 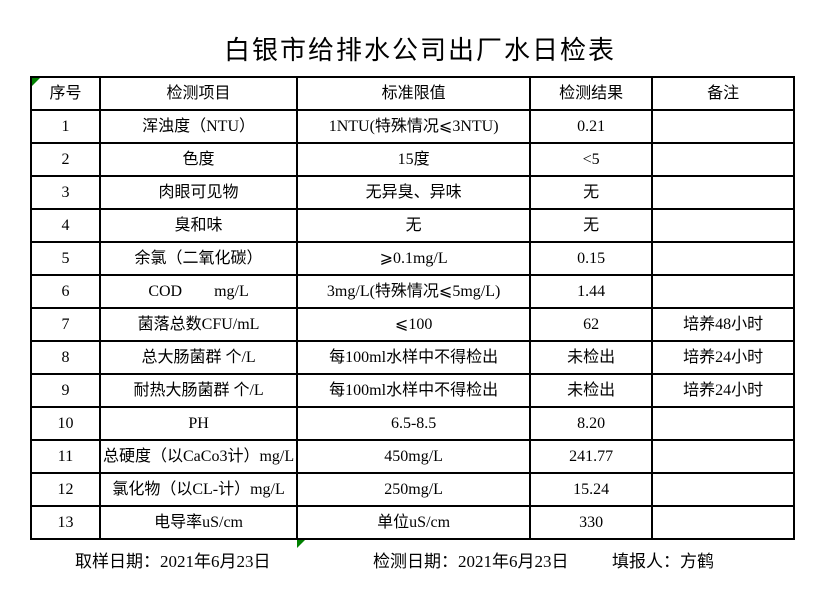 I want to click on cell-serial: 3, so click(x=65, y=192).